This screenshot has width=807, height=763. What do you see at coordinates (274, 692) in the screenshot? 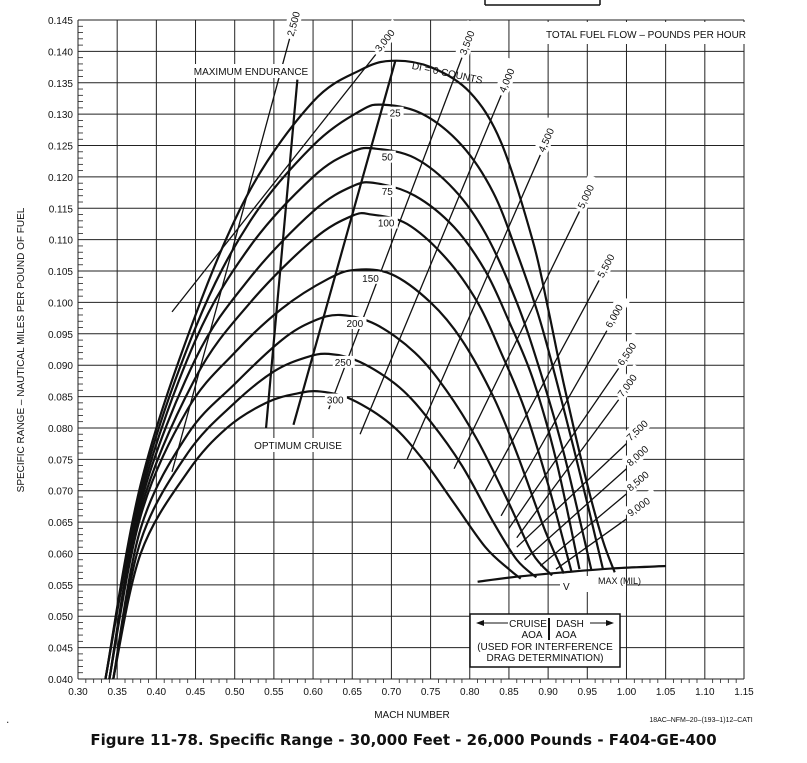
I see `x-tick-label: 0.55` at bounding box center [274, 692].